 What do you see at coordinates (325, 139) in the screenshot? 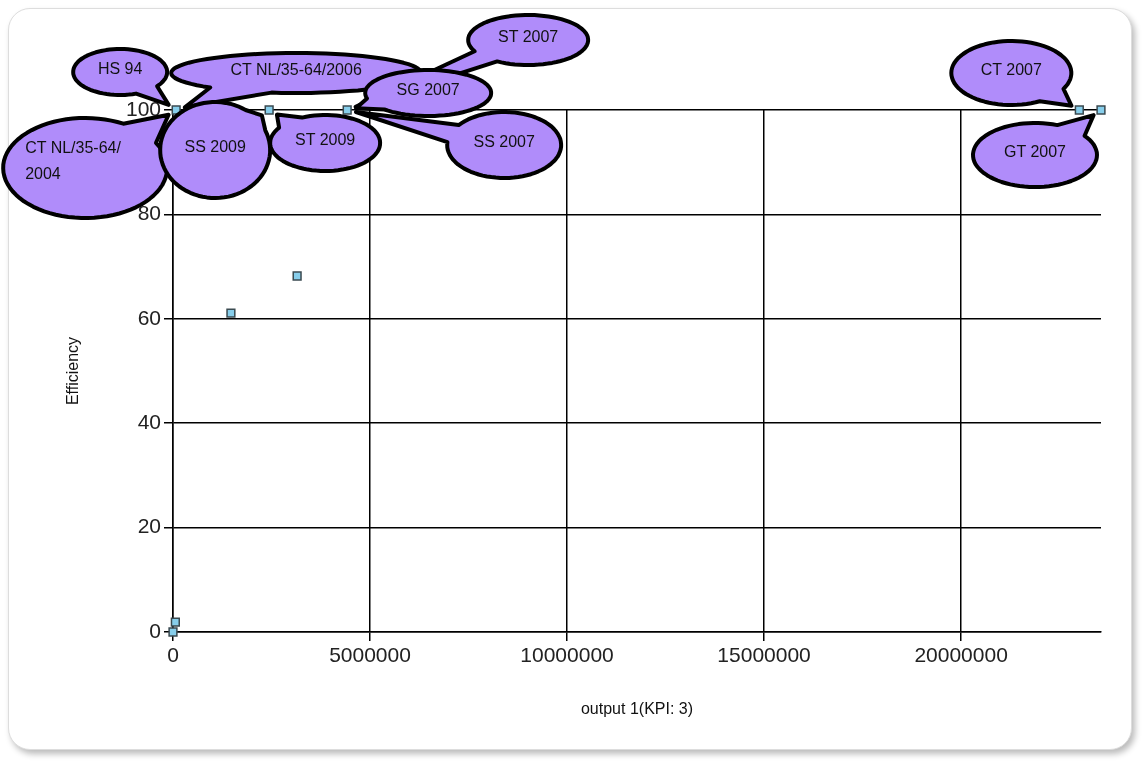
I see `annotation: ST 2009` at bounding box center [325, 139].